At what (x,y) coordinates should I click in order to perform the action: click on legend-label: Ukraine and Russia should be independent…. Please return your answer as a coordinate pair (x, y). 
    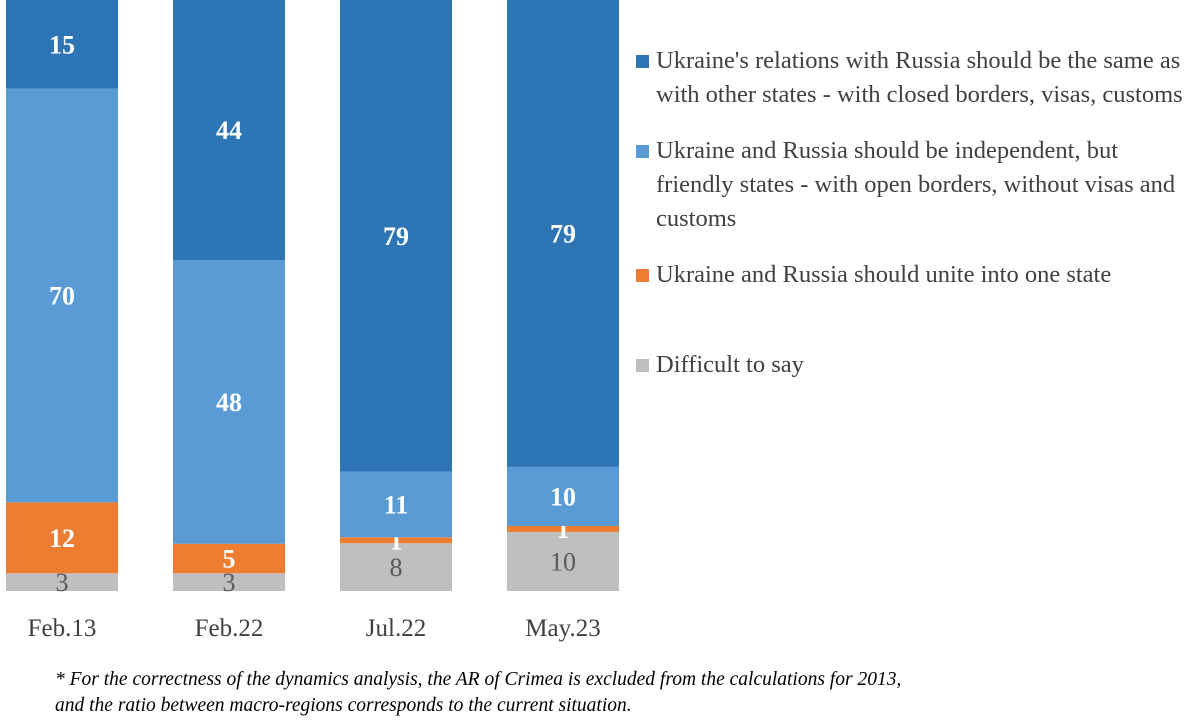
    Looking at the image, I should click on (916, 184).